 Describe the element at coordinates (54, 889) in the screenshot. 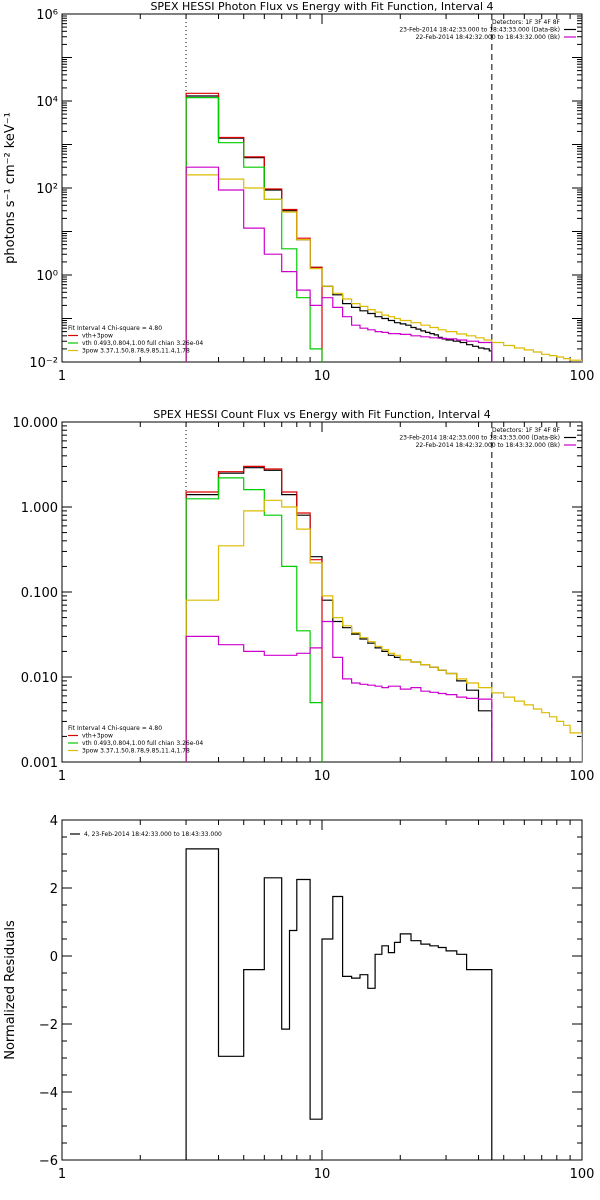

I see `y-tick-label: 2` at that location.